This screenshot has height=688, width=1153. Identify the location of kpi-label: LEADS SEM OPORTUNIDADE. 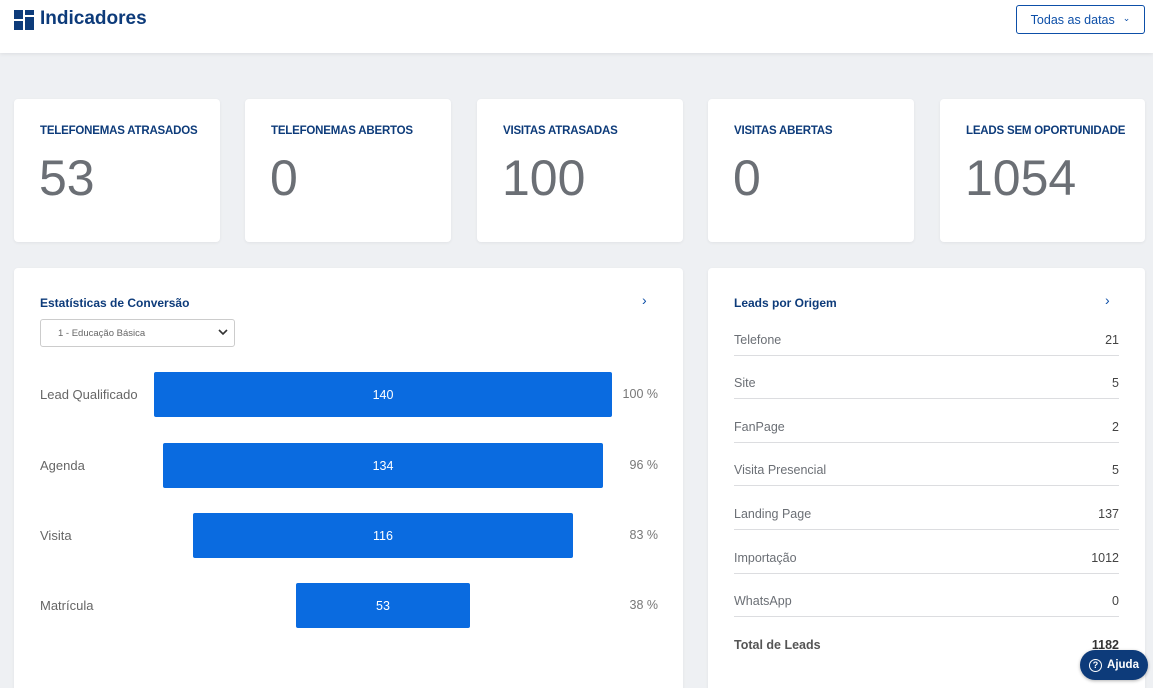
(1046, 131).